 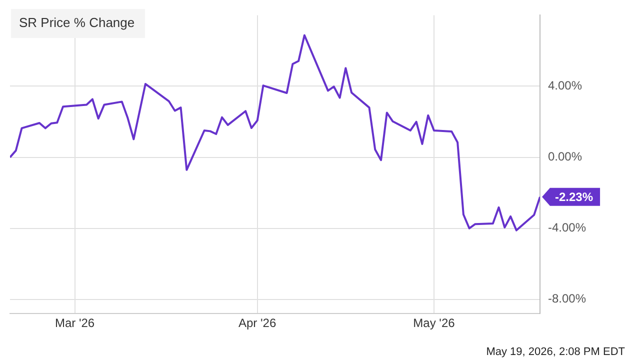 I want to click on y-tick-label: 0.00%, so click(x=565, y=157).